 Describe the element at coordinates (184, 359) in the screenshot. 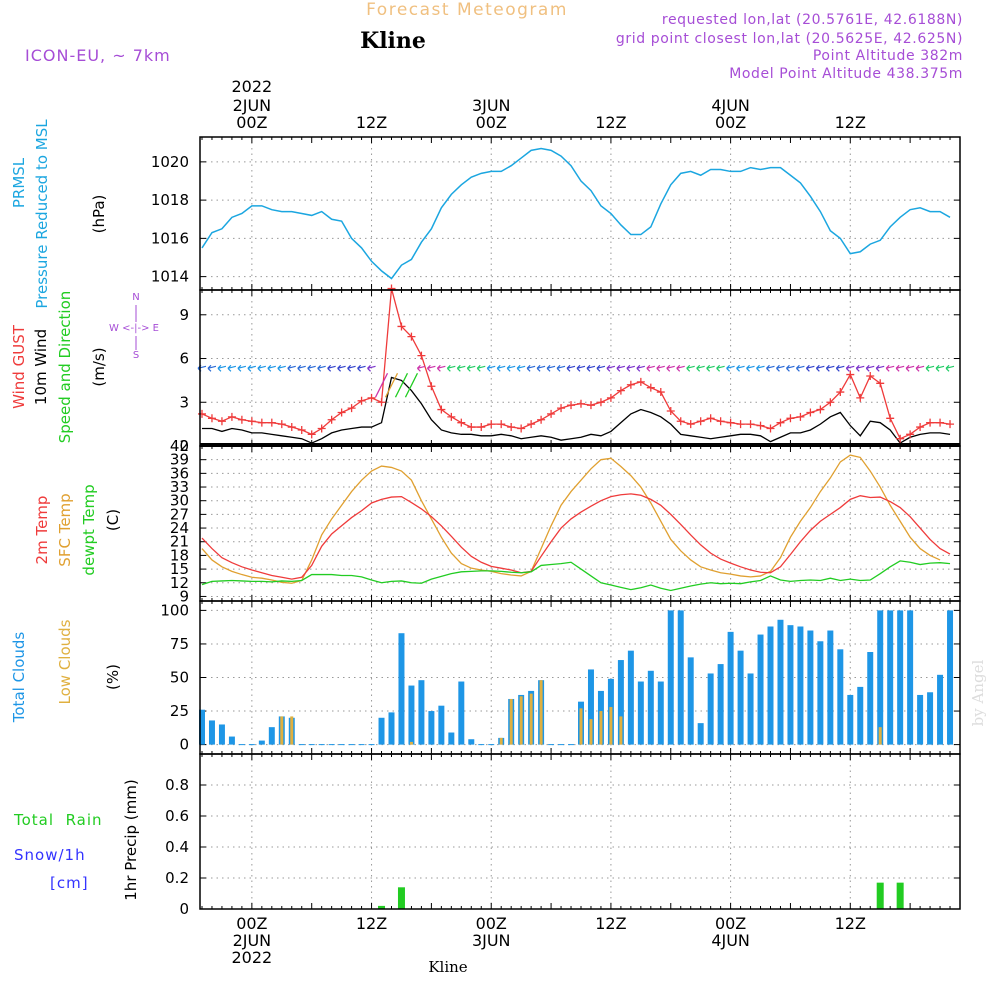

I see `y-tick-label: 6` at that location.